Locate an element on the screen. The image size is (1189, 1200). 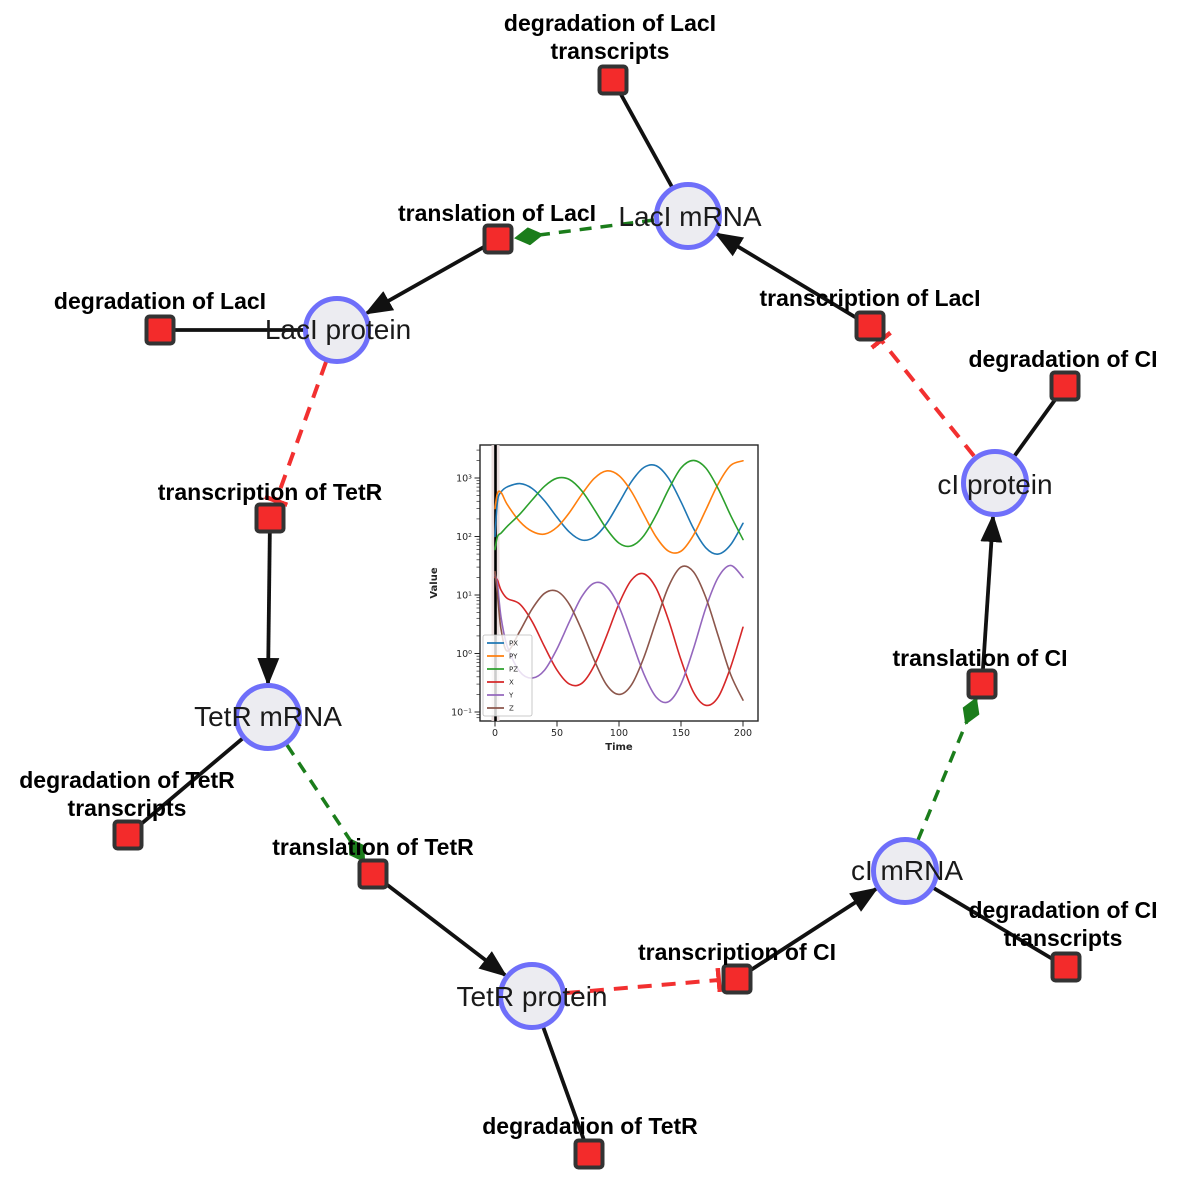
reaction-label-degradation-laci: degradation of LacI is located at coordinates (160, 301).